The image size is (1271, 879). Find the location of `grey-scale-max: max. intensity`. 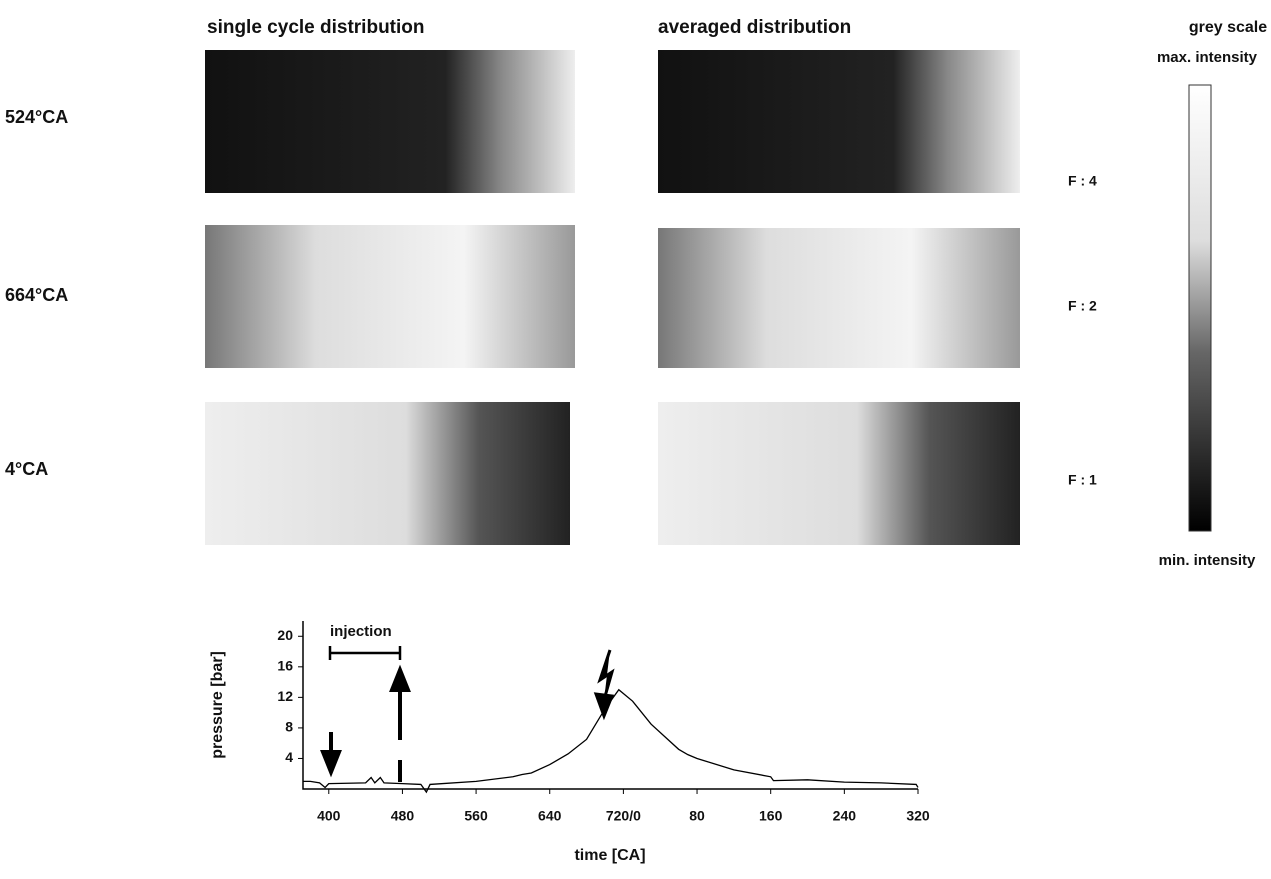

grey-scale-max: max. intensity is located at coordinates (1207, 57).